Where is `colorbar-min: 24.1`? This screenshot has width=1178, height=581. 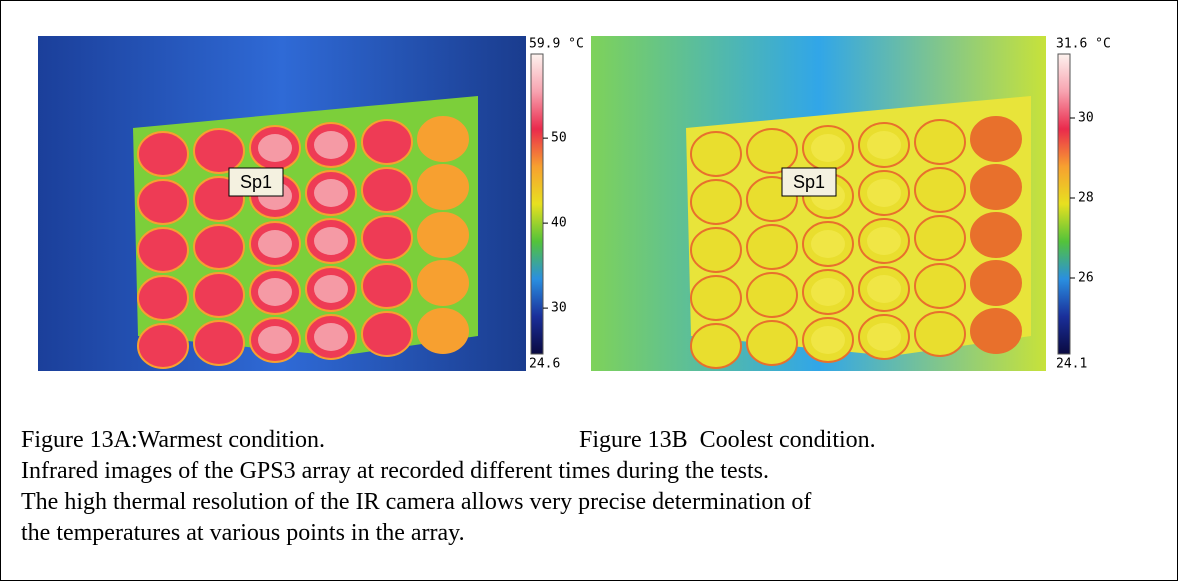 colorbar-min: 24.1 is located at coordinates (1071, 364).